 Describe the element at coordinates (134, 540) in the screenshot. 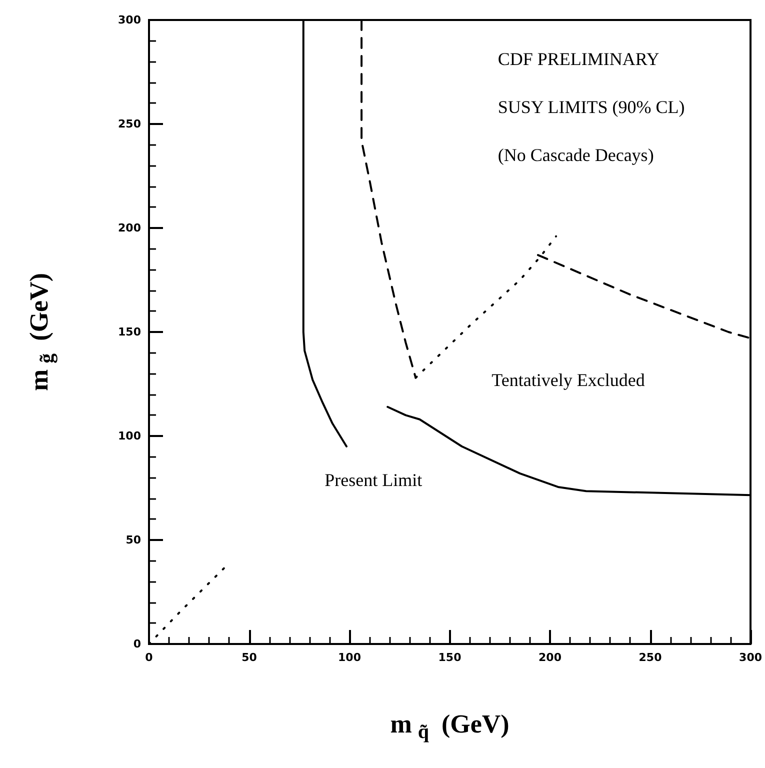

I see `y-tick-label: 50` at that location.